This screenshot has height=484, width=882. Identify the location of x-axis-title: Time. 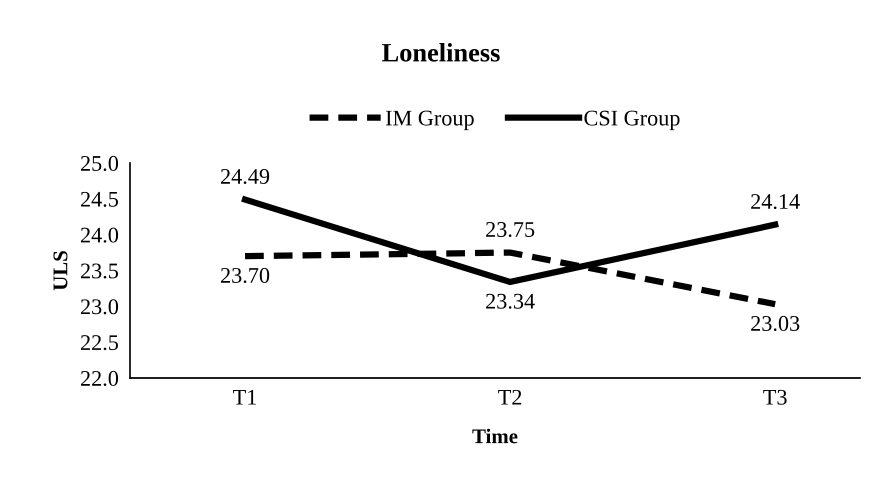
(495, 436).